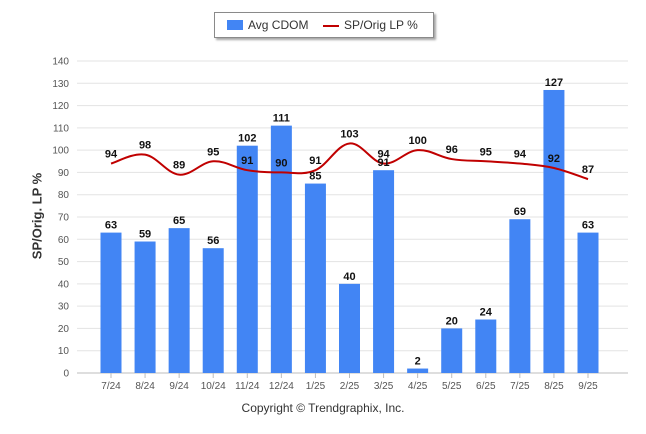 This screenshot has height=434, width=646. I want to click on x-tick-label: 5/25, so click(452, 386).